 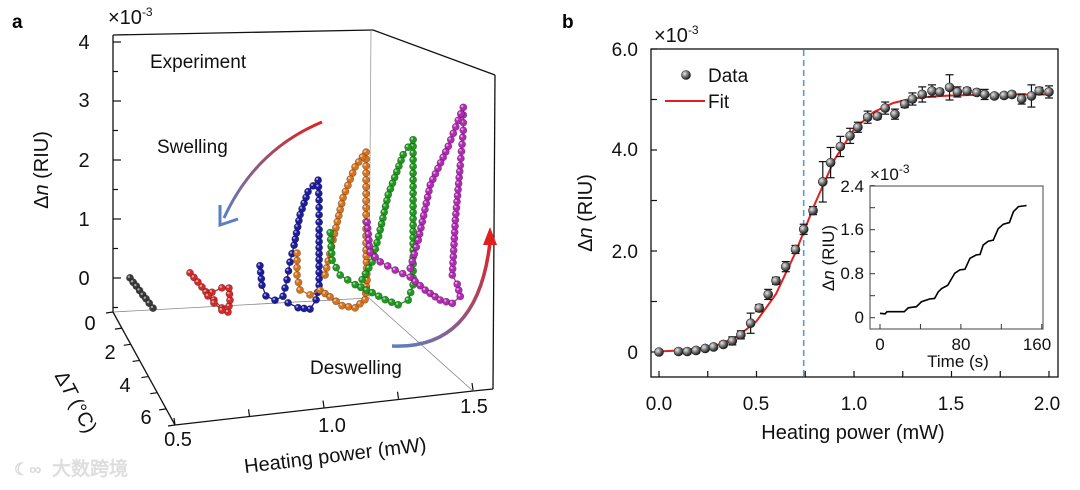 What do you see at coordinates (178, 440) in the screenshot?
I see `xaxis-tick-label: 0.5` at bounding box center [178, 440].